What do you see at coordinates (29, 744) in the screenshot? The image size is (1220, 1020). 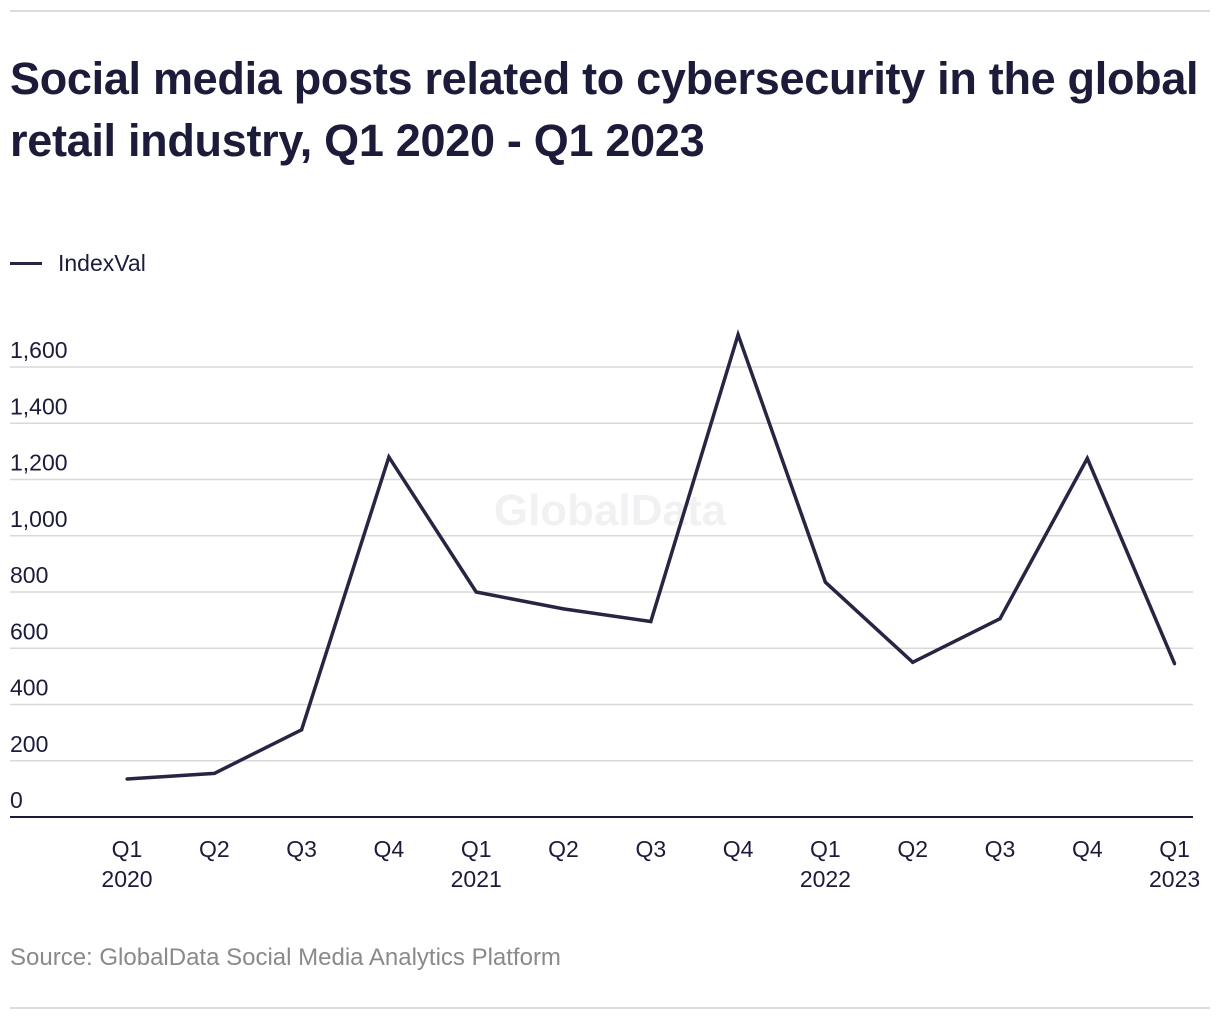 I see `y-tick-label: 200` at bounding box center [29, 744].